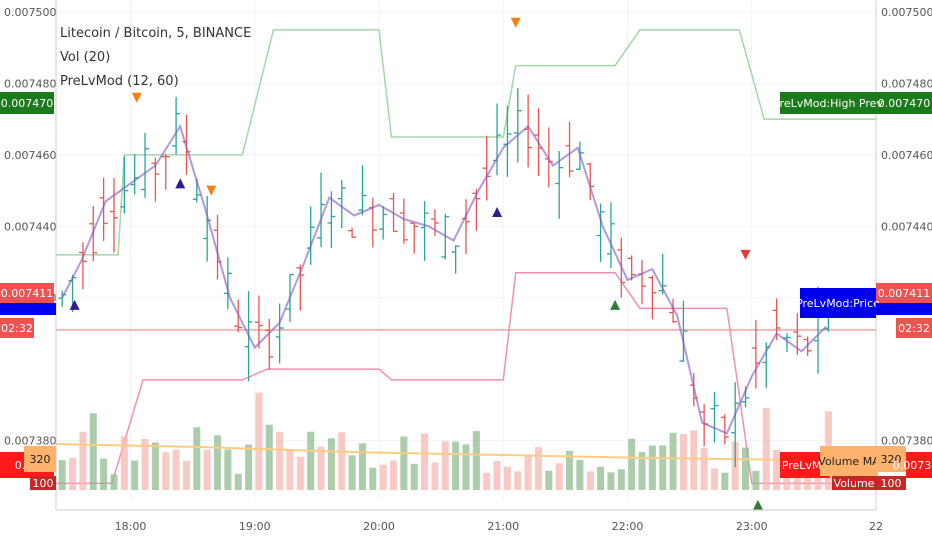 Image resolution: width=932 pixels, height=550 pixels. I want to click on tag-price-left-text: 0.007411, so click(27, 293).